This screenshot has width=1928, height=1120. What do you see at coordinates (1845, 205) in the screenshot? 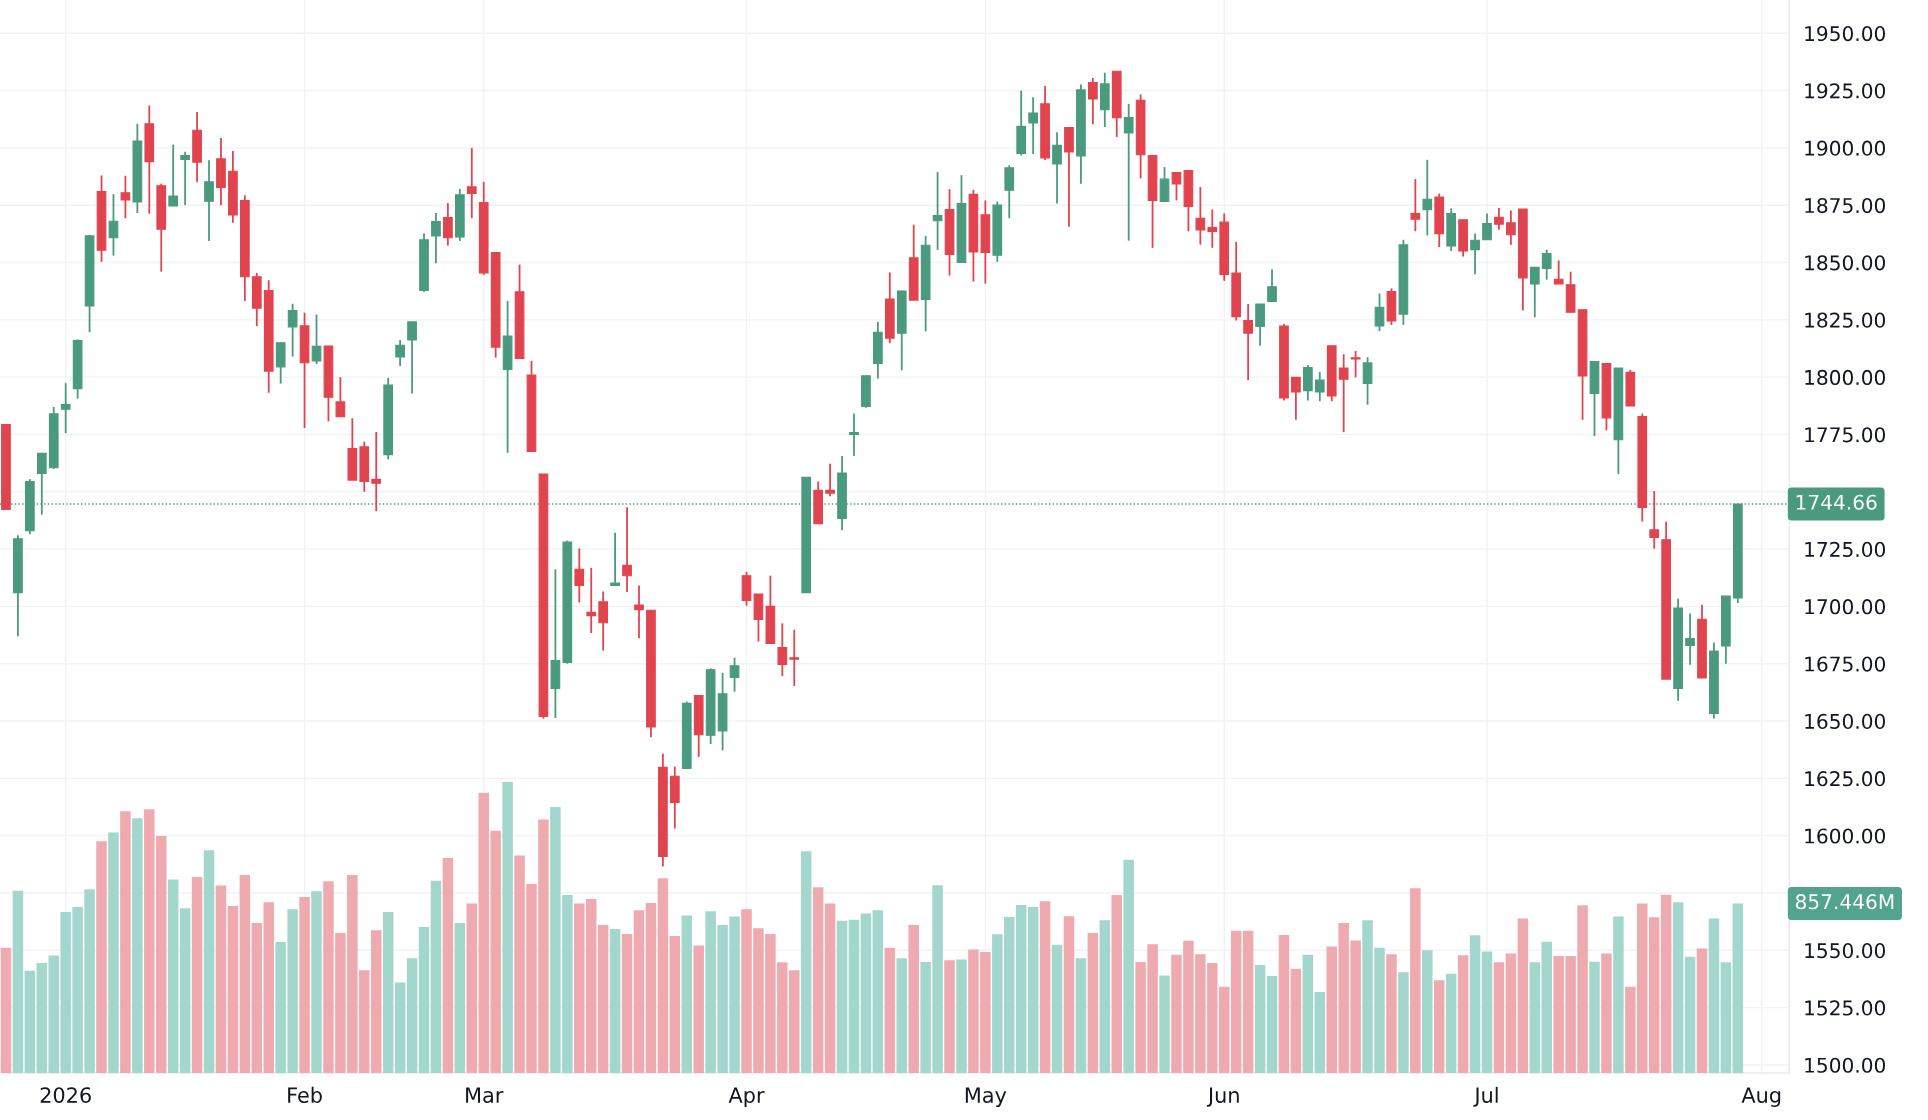
I see `y-tick-label: 1875.00` at bounding box center [1845, 205].